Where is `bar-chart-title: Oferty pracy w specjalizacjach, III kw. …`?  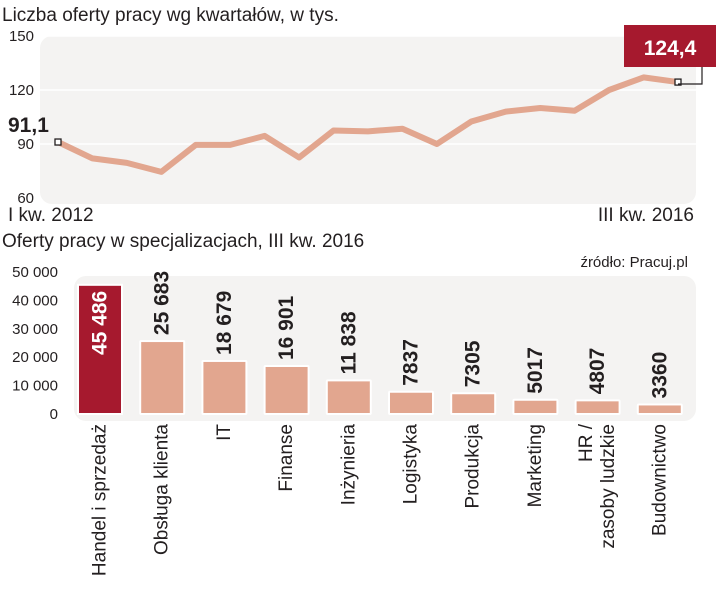 bar-chart-title: Oferty pracy w specjalizacjach, III kw. … is located at coordinates (183, 241).